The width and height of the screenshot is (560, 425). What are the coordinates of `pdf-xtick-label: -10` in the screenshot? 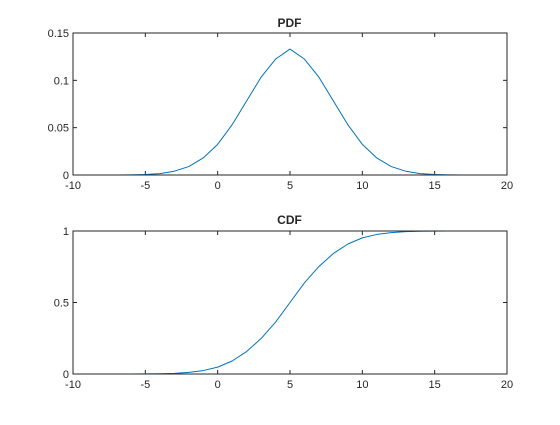 It's located at (73, 186).